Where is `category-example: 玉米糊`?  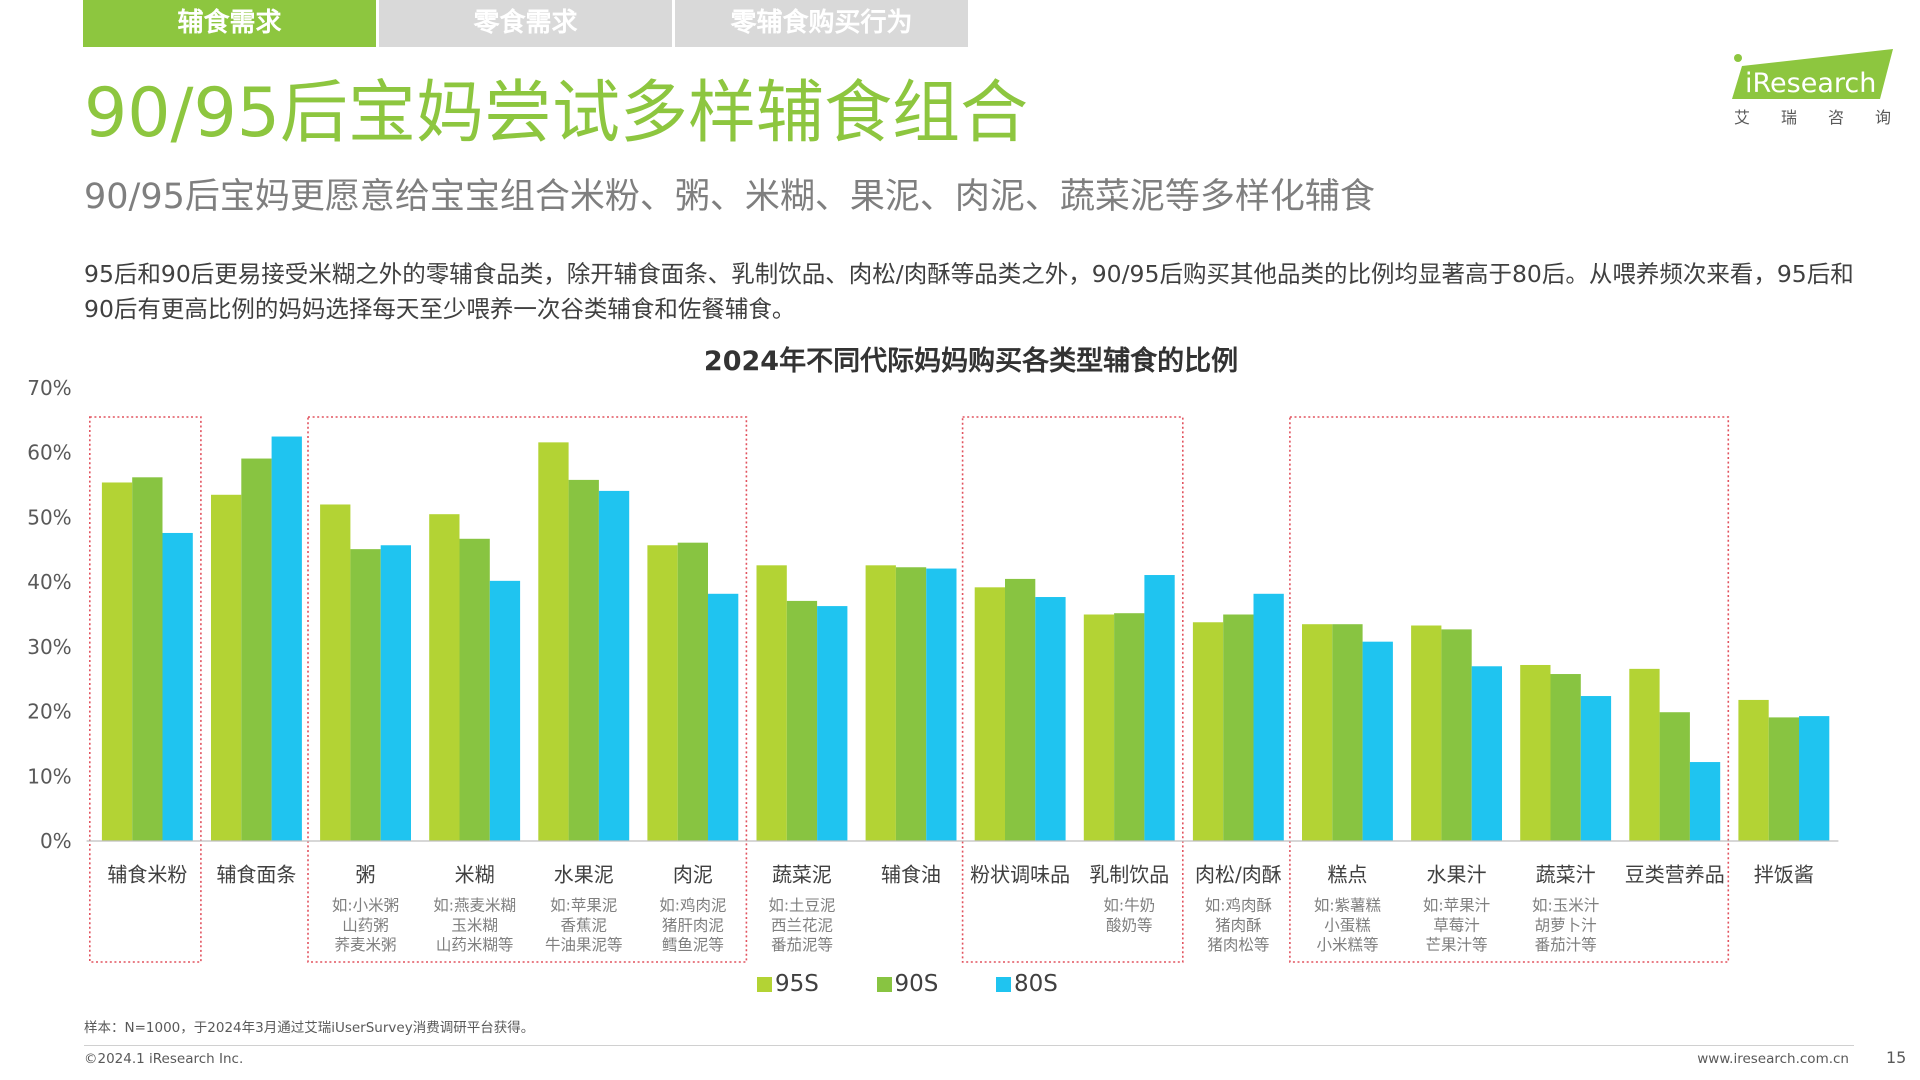 category-example: 玉米糊 is located at coordinates (474, 925).